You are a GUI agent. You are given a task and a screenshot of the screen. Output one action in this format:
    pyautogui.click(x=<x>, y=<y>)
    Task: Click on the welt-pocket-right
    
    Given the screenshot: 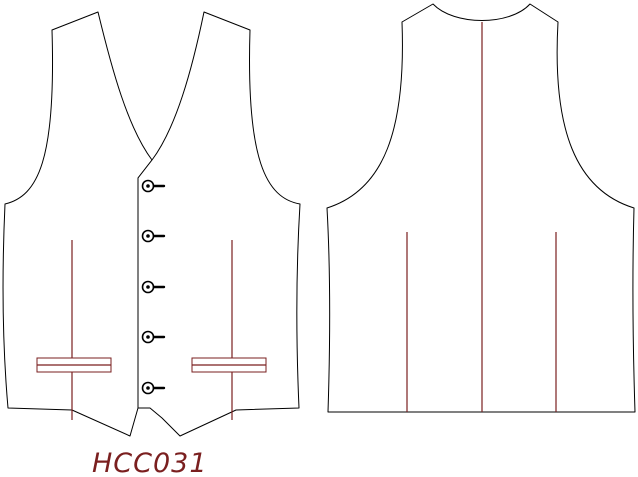 What is the action you would take?
    pyautogui.click(x=229, y=365)
    